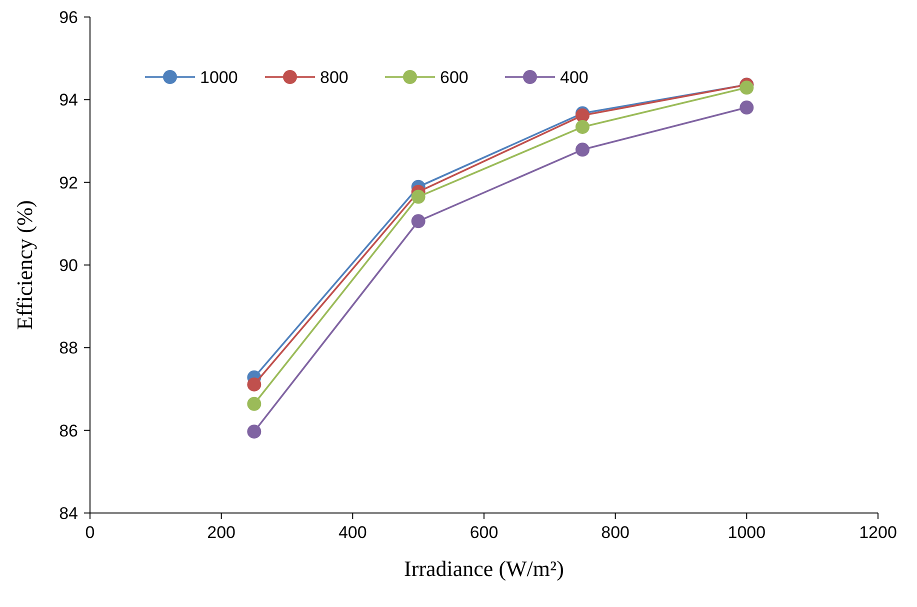 This screenshot has height=607, width=917. What do you see at coordinates (24, 265) in the screenshot?
I see `y-axis-title: Efficiency (%)` at bounding box center [24, 265].